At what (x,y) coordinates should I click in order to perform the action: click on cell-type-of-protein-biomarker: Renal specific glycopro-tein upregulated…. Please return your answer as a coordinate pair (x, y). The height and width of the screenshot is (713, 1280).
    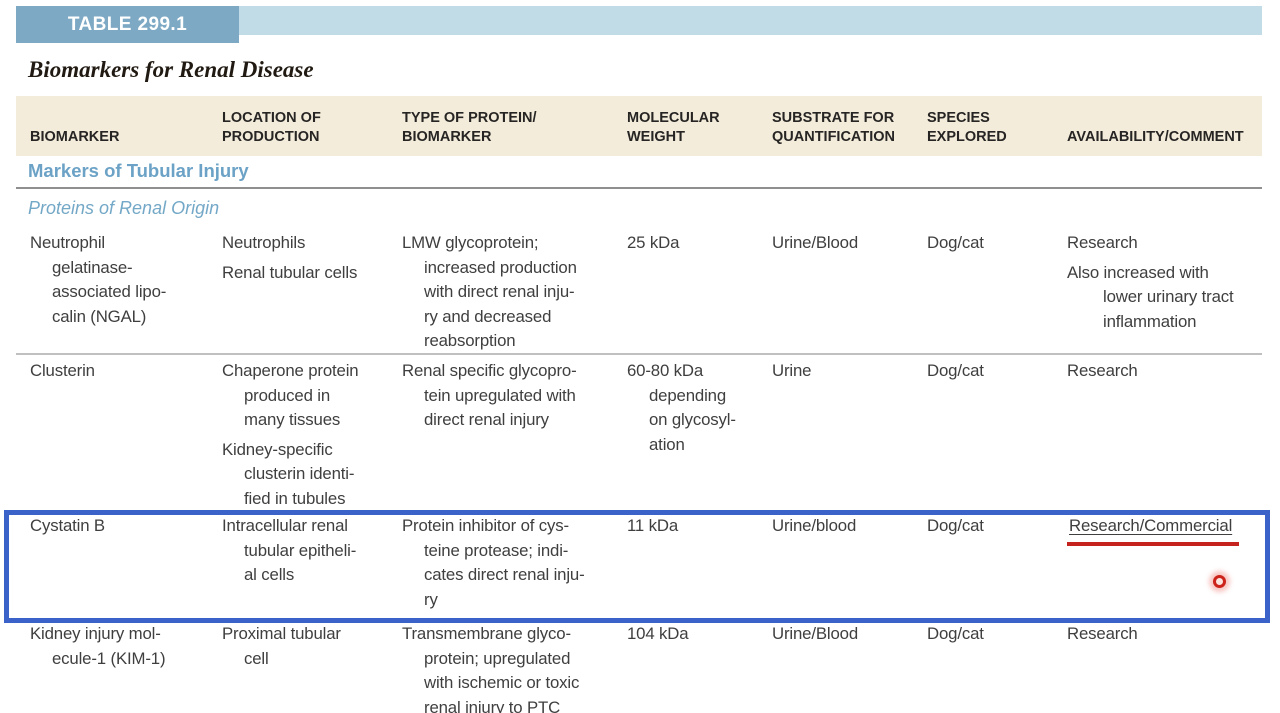
    Looking at the image, I should click on (489, 395).